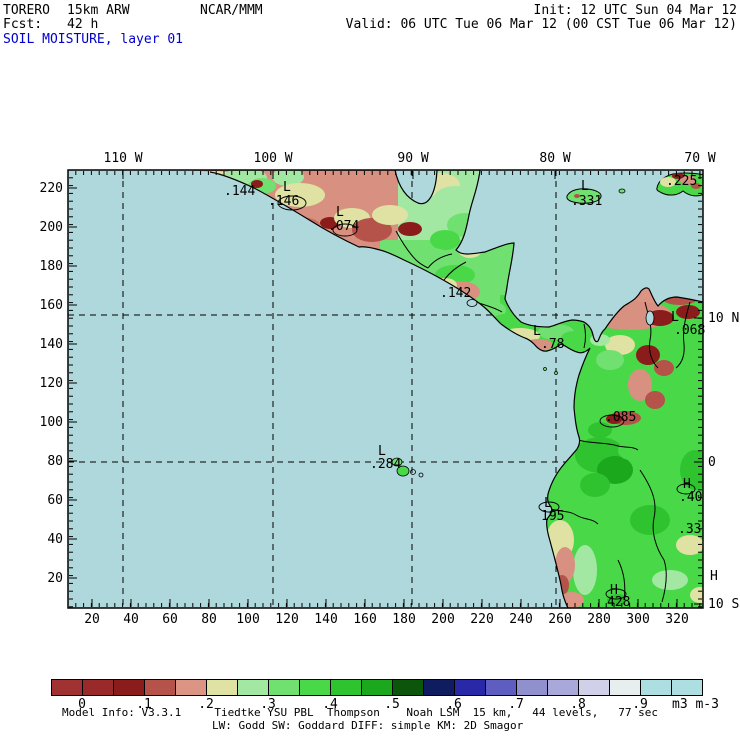  Describe the element at coordinates (638, 619) in the screenshot. I see `axis-label-bottom: 300` at that location.